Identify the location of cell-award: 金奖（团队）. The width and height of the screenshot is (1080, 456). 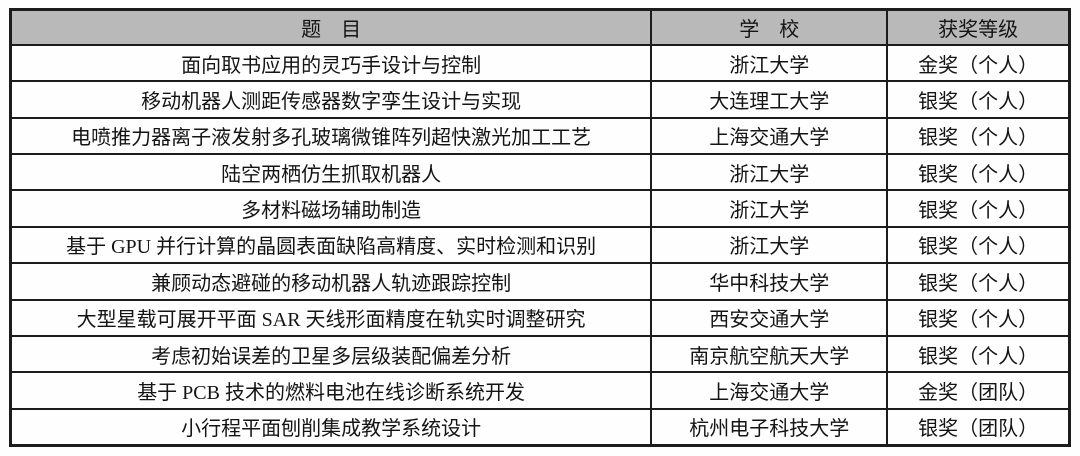
(978, 390).